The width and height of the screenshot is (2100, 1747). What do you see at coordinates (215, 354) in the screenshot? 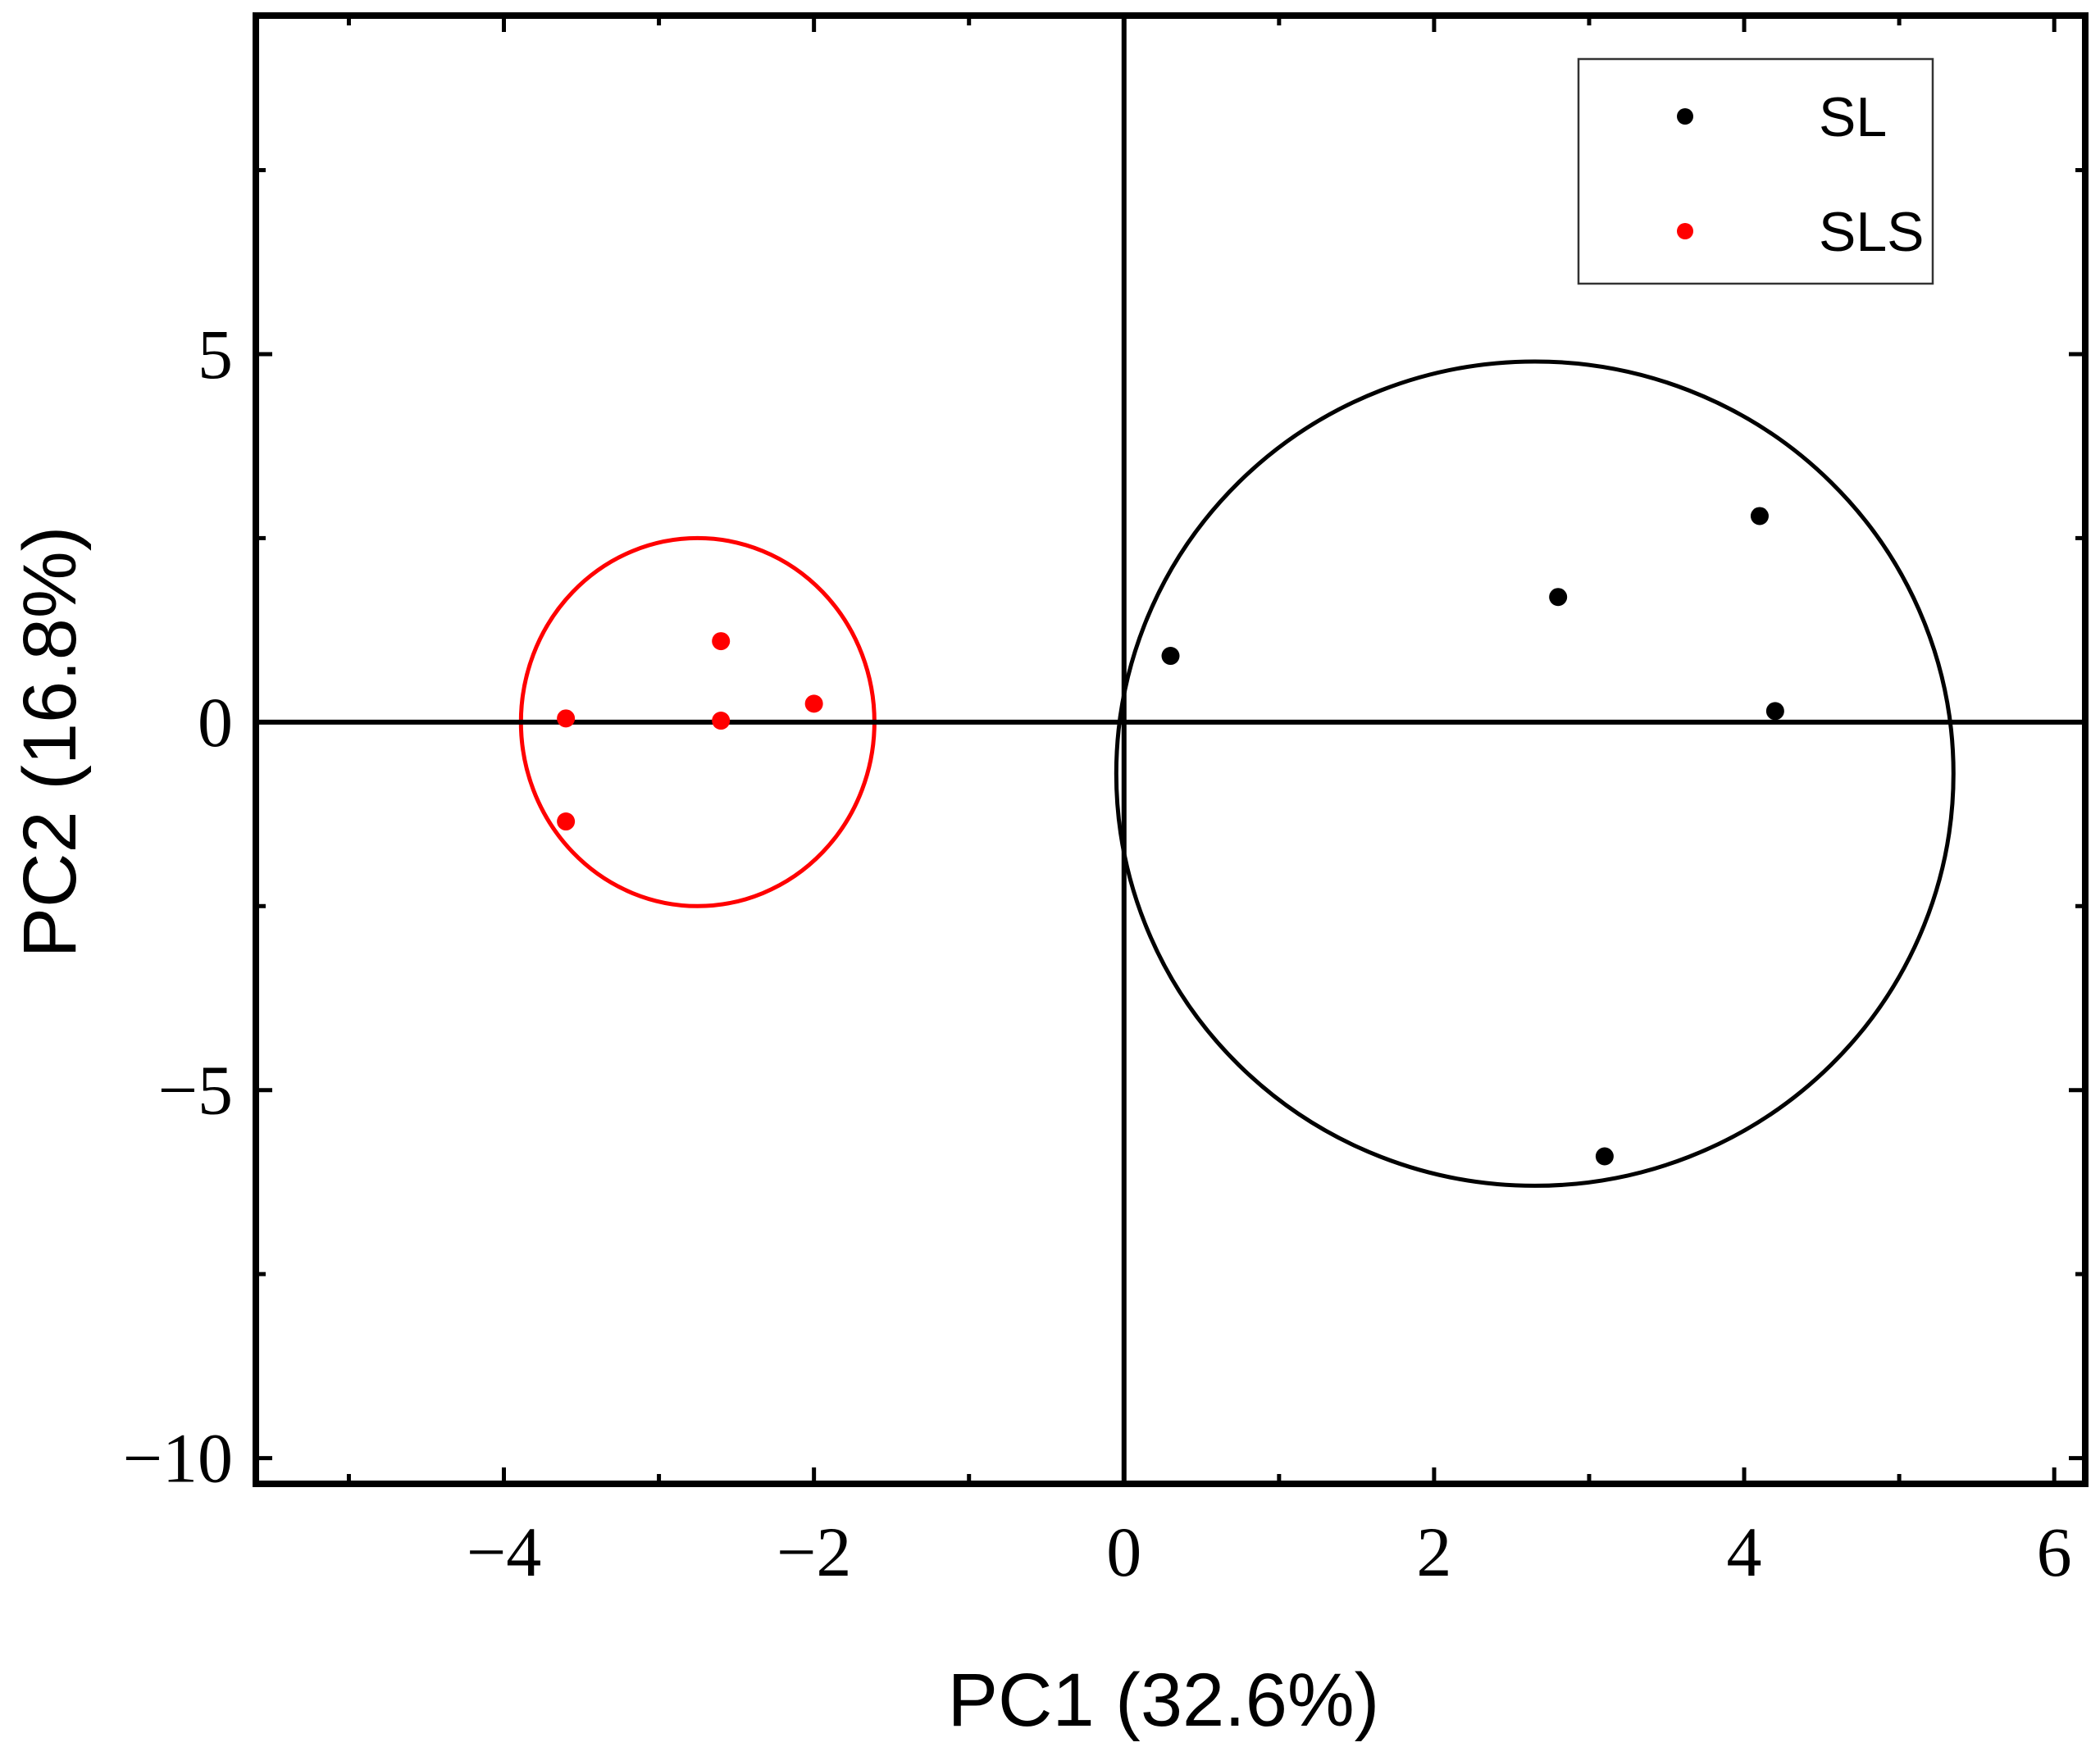
I see `y-tick-label: 5` at bounding box center [215, 354].